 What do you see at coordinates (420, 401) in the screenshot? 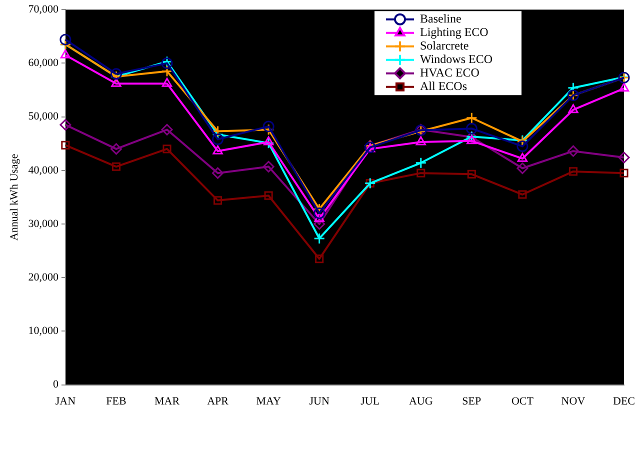
I see `x-tick-label: AUG` at bounding box center [420, 401].